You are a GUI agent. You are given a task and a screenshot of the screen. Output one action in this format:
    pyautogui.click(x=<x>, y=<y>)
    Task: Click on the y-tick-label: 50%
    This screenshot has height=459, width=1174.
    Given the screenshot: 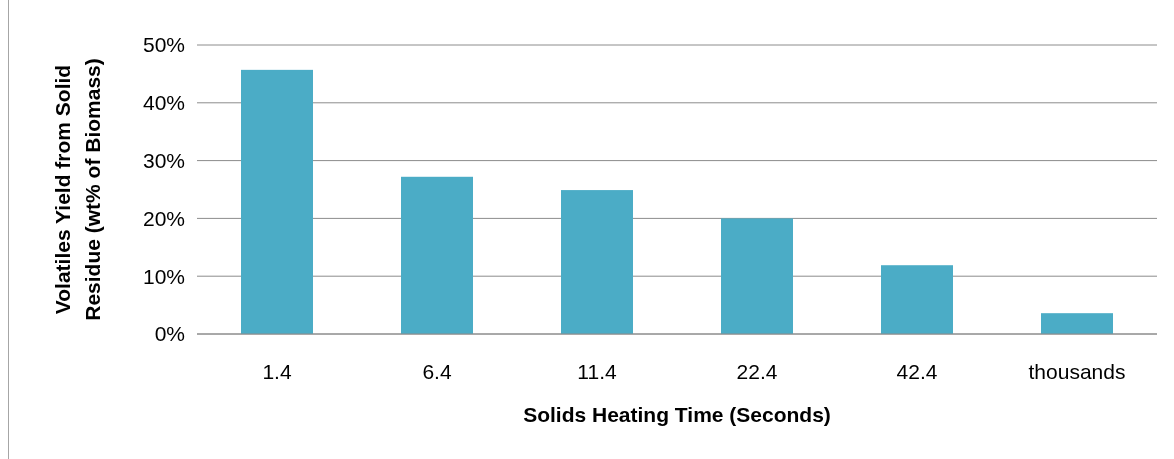 What is the action you would take?
    pyautogui.click(x=163, y=45)
    